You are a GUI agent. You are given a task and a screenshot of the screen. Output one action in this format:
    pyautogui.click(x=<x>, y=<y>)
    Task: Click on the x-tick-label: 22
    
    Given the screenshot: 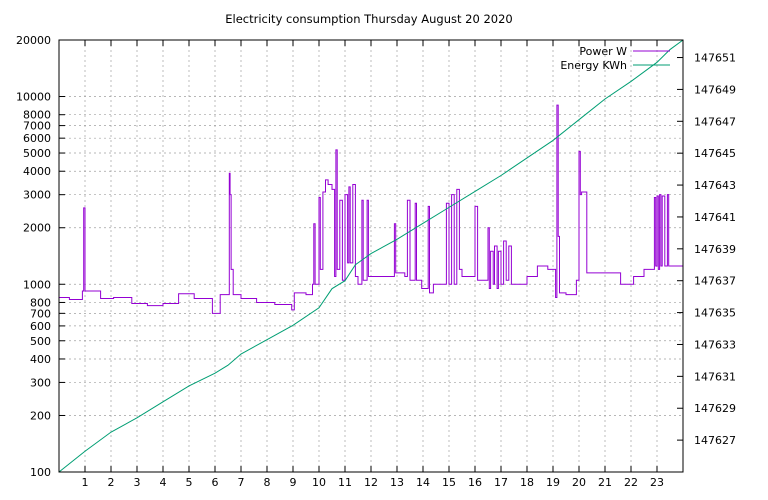 What is the action you would take?
    pyautogui.click(x=631, y=482)
    